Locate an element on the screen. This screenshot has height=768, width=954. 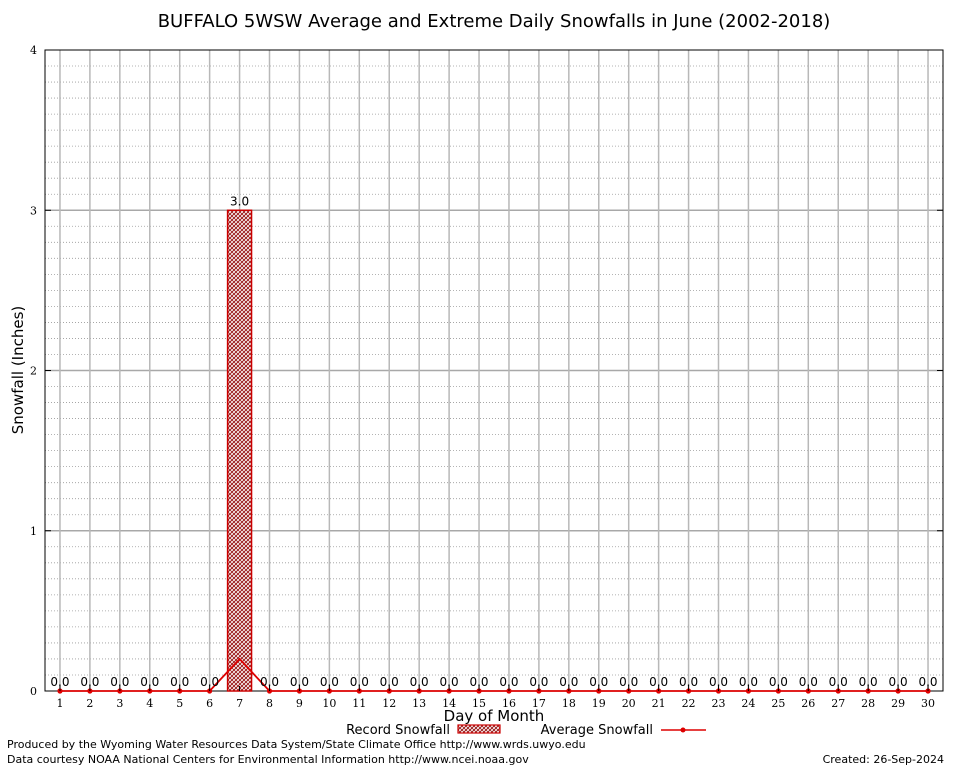
x-tick-label: 9 is located at coordinates (299, 703).